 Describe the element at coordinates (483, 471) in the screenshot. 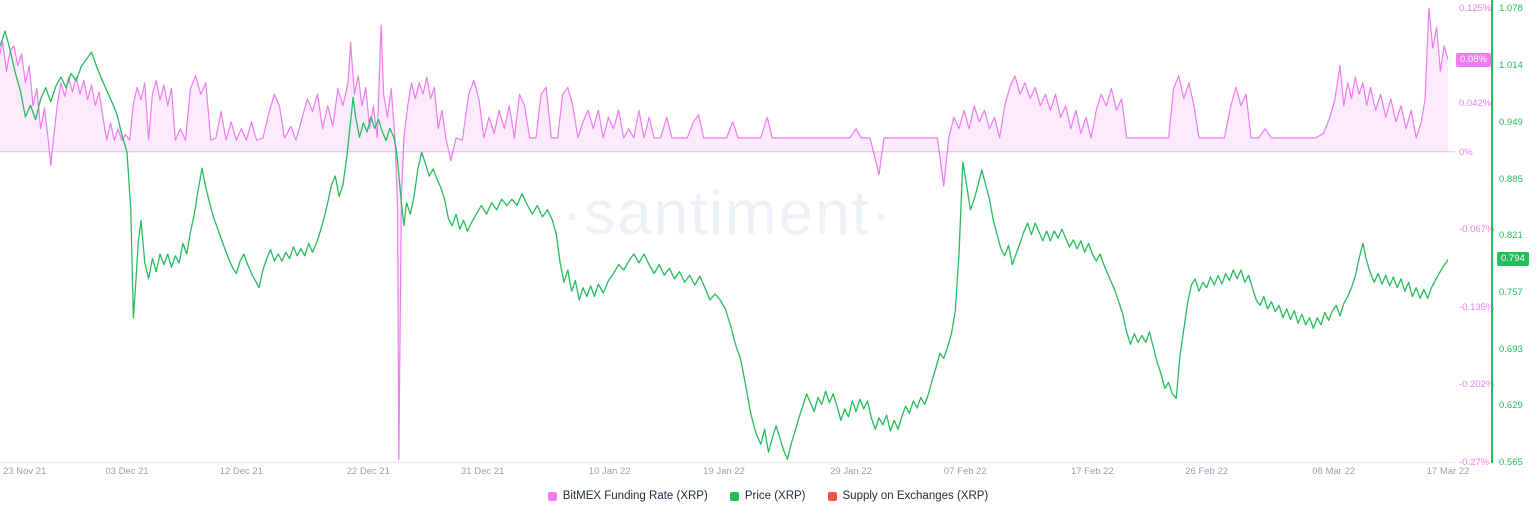

I see `x-axis-tick-label: 31 Dec 21` at that location.